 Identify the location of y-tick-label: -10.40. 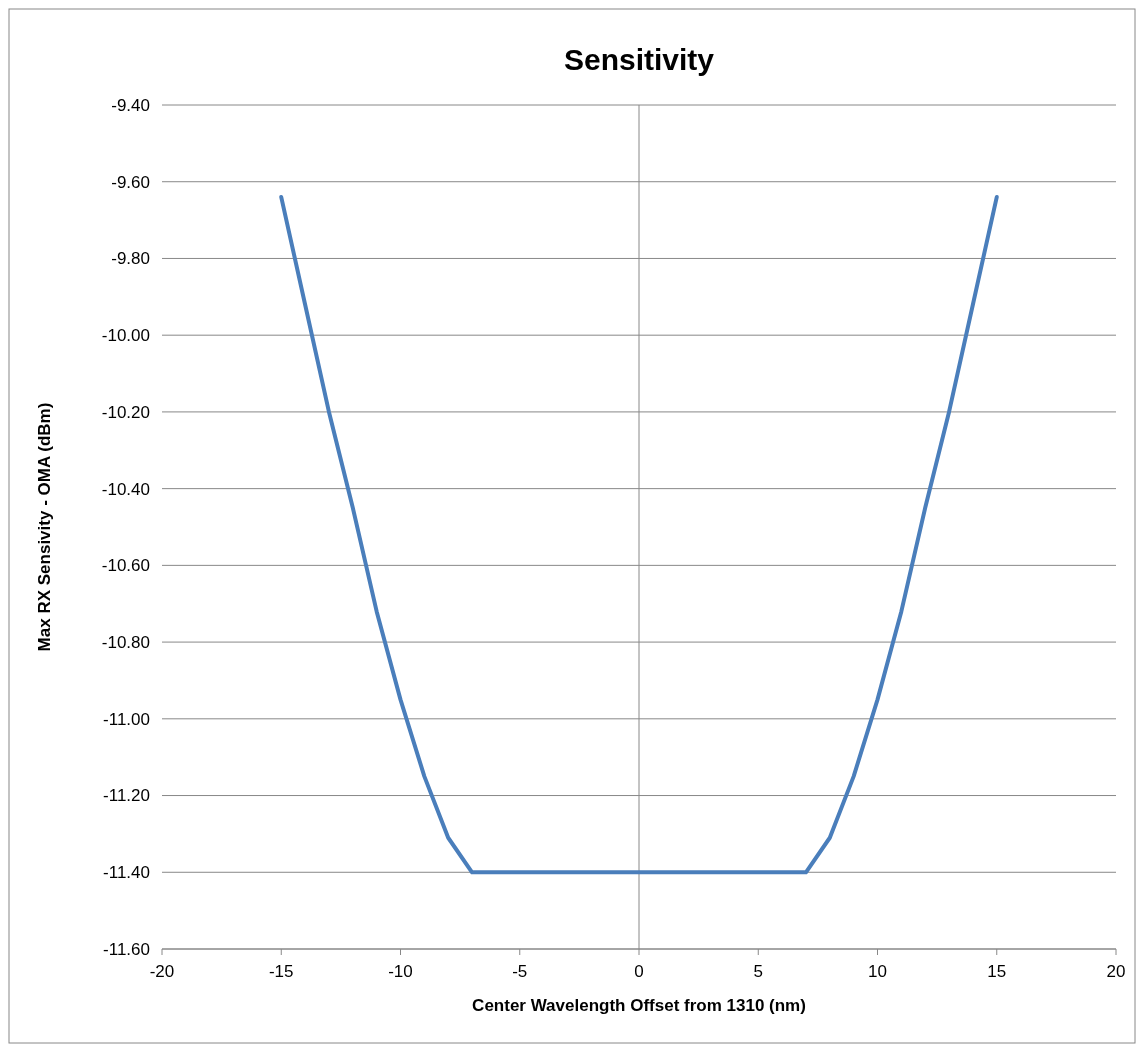
(125, 489).